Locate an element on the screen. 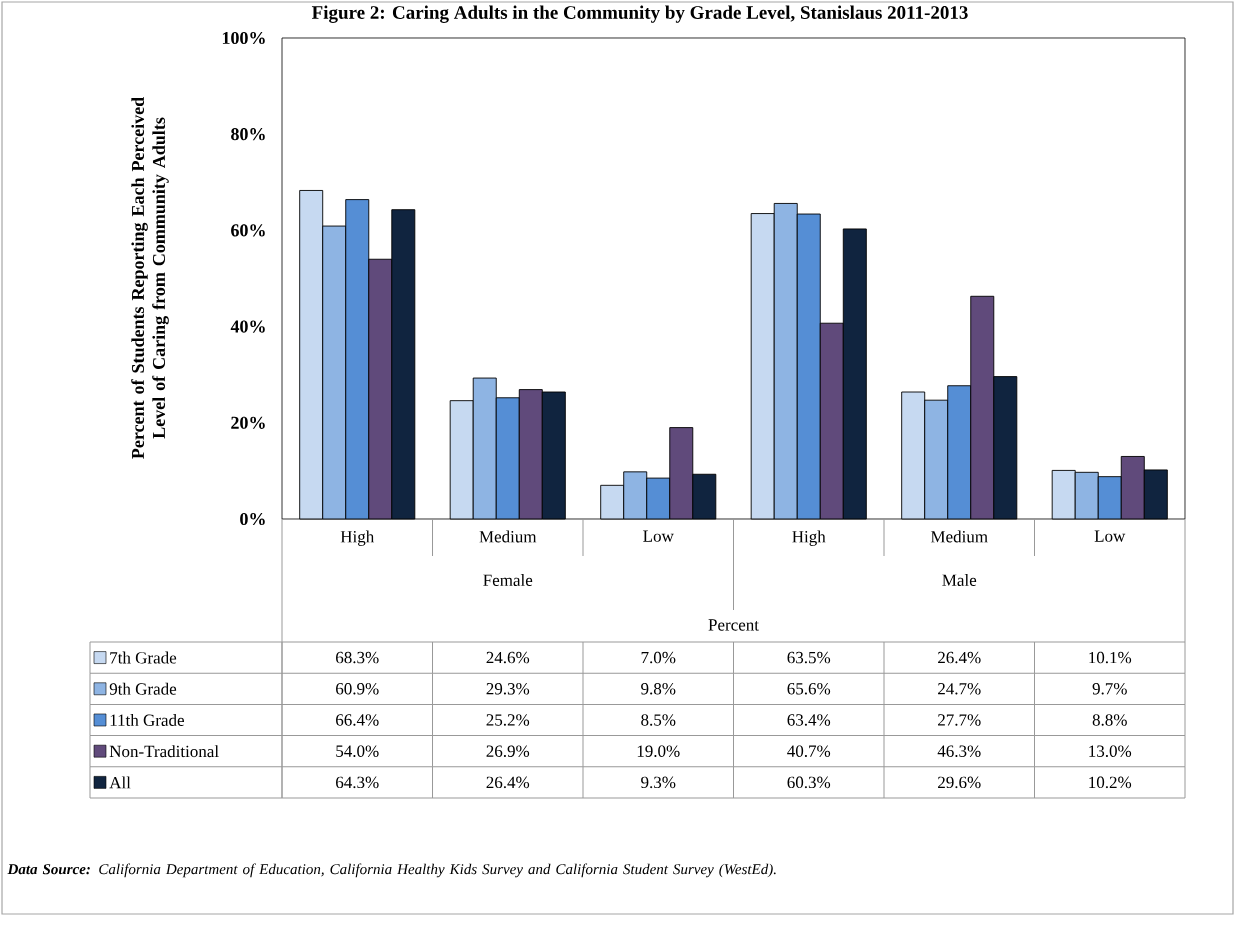 The image size is (1248, 942). y-tick-label: 20% is located at coordinates (248, 422).